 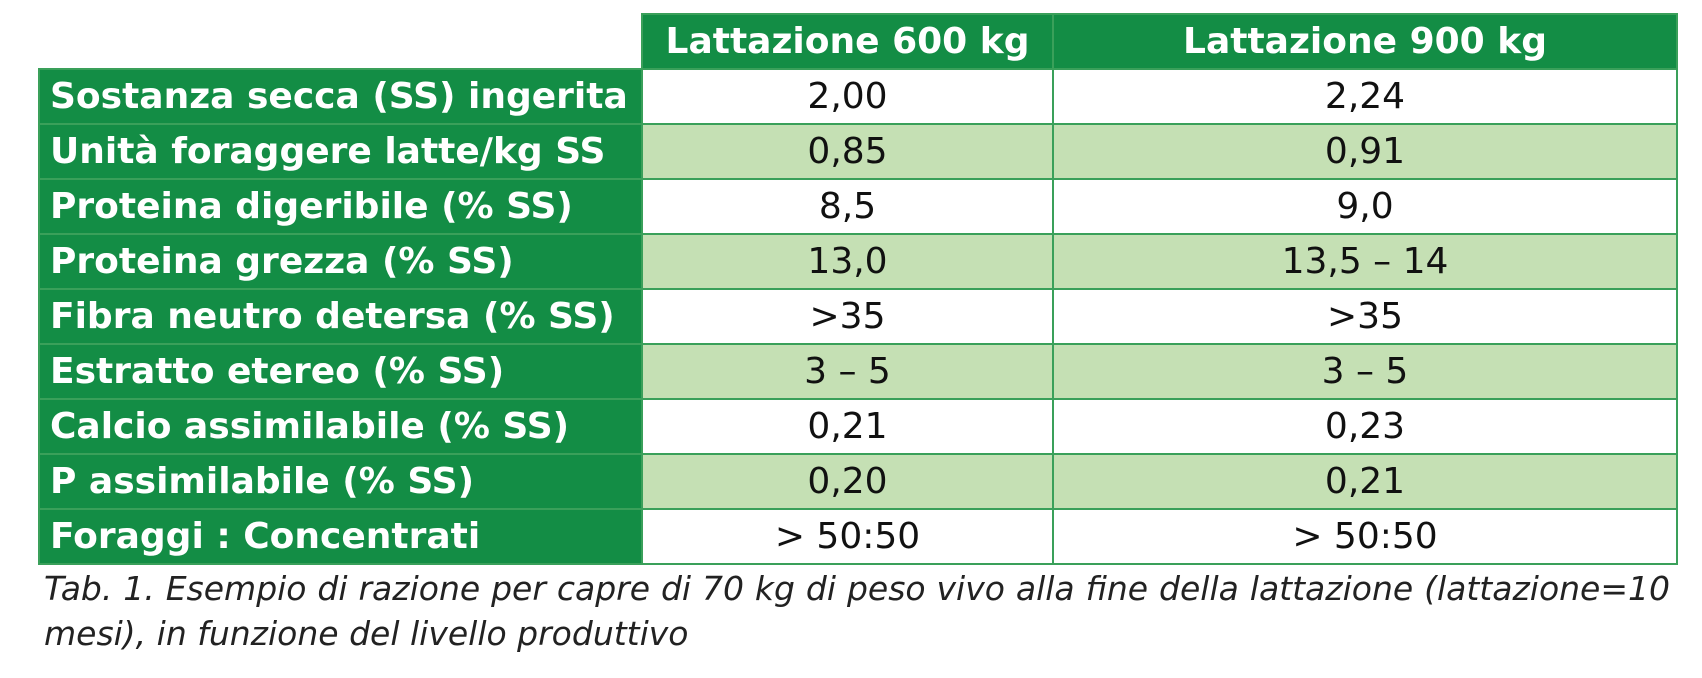 What do you see at coordinates (847, 481) in the screenshot?
I see `cell-value: 0,20` at bounding box center [847, 481].